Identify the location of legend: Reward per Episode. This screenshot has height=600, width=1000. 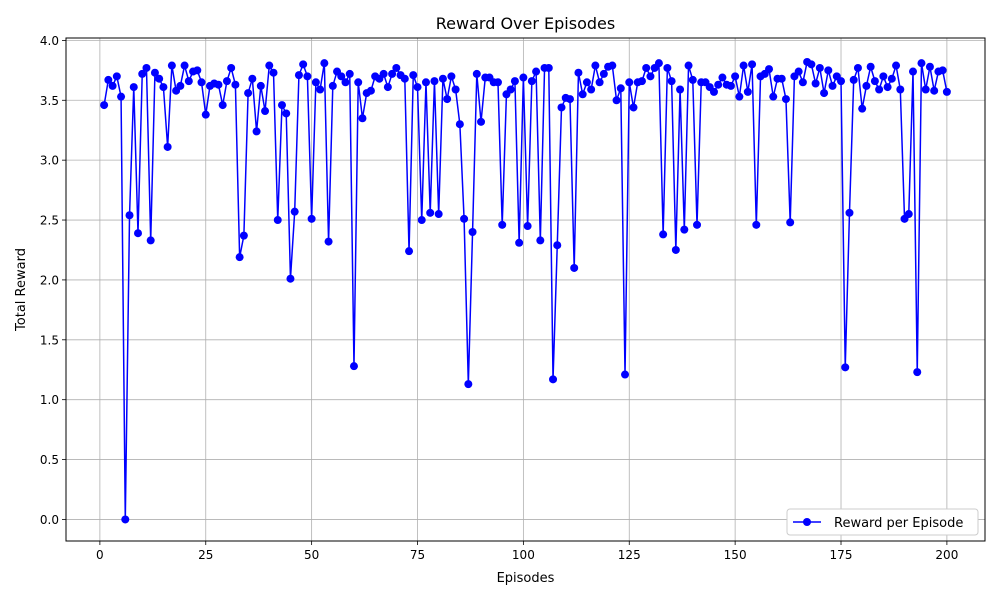
(882, 522).